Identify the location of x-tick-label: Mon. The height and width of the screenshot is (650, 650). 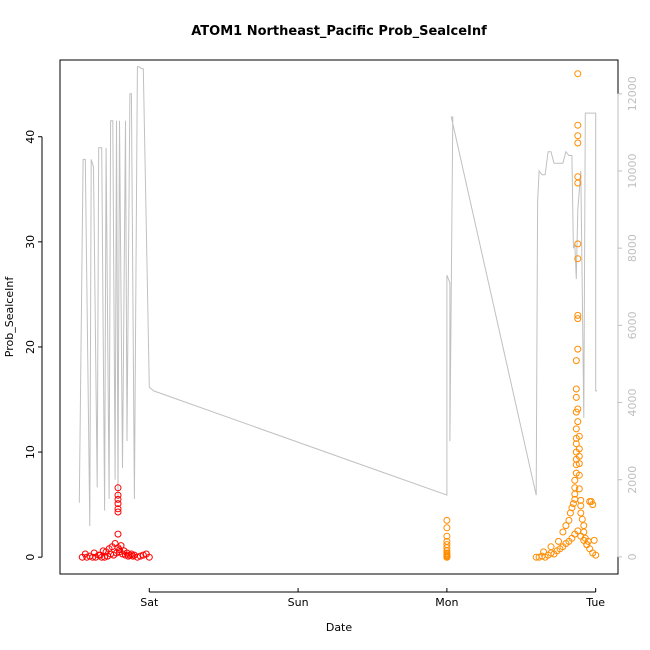
(446, 602).